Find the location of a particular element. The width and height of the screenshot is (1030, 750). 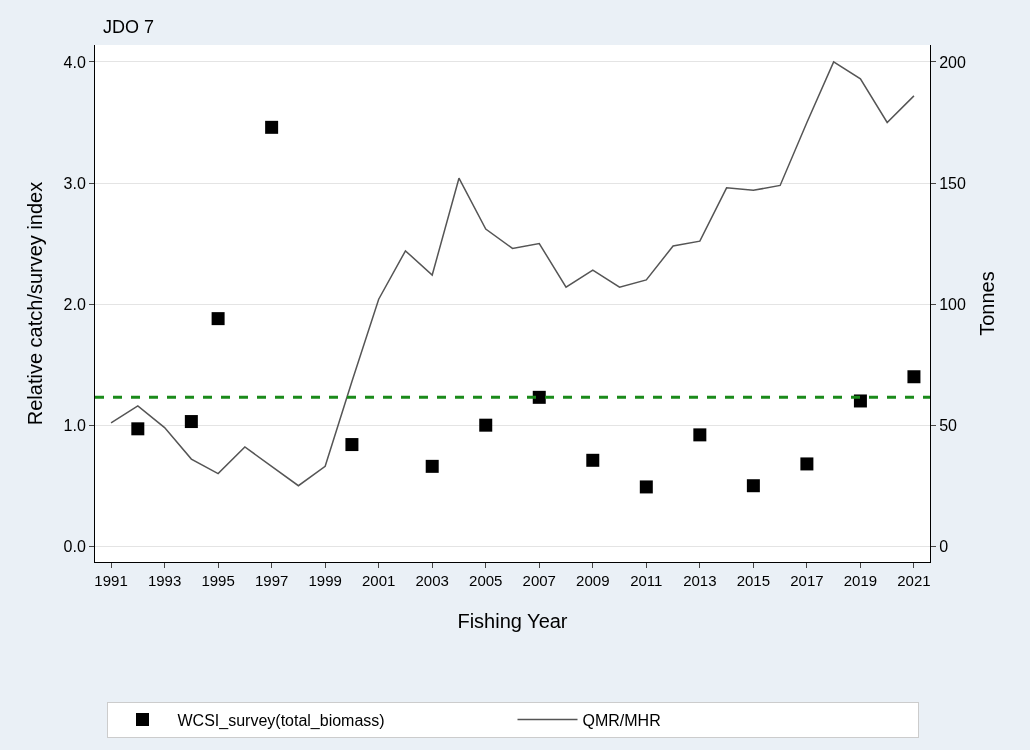

y2-axis-title: Tonnes is located at coordinates (987, 303).